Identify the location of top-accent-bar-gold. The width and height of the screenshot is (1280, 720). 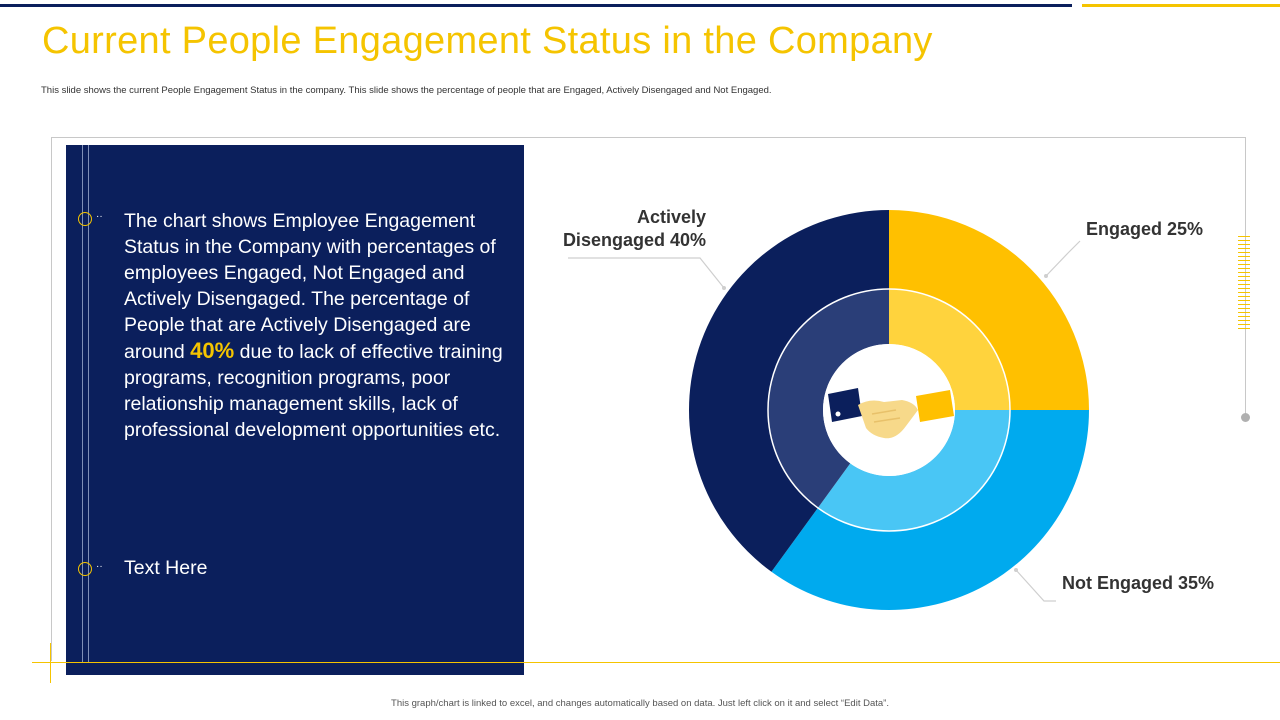
(1181, 5).